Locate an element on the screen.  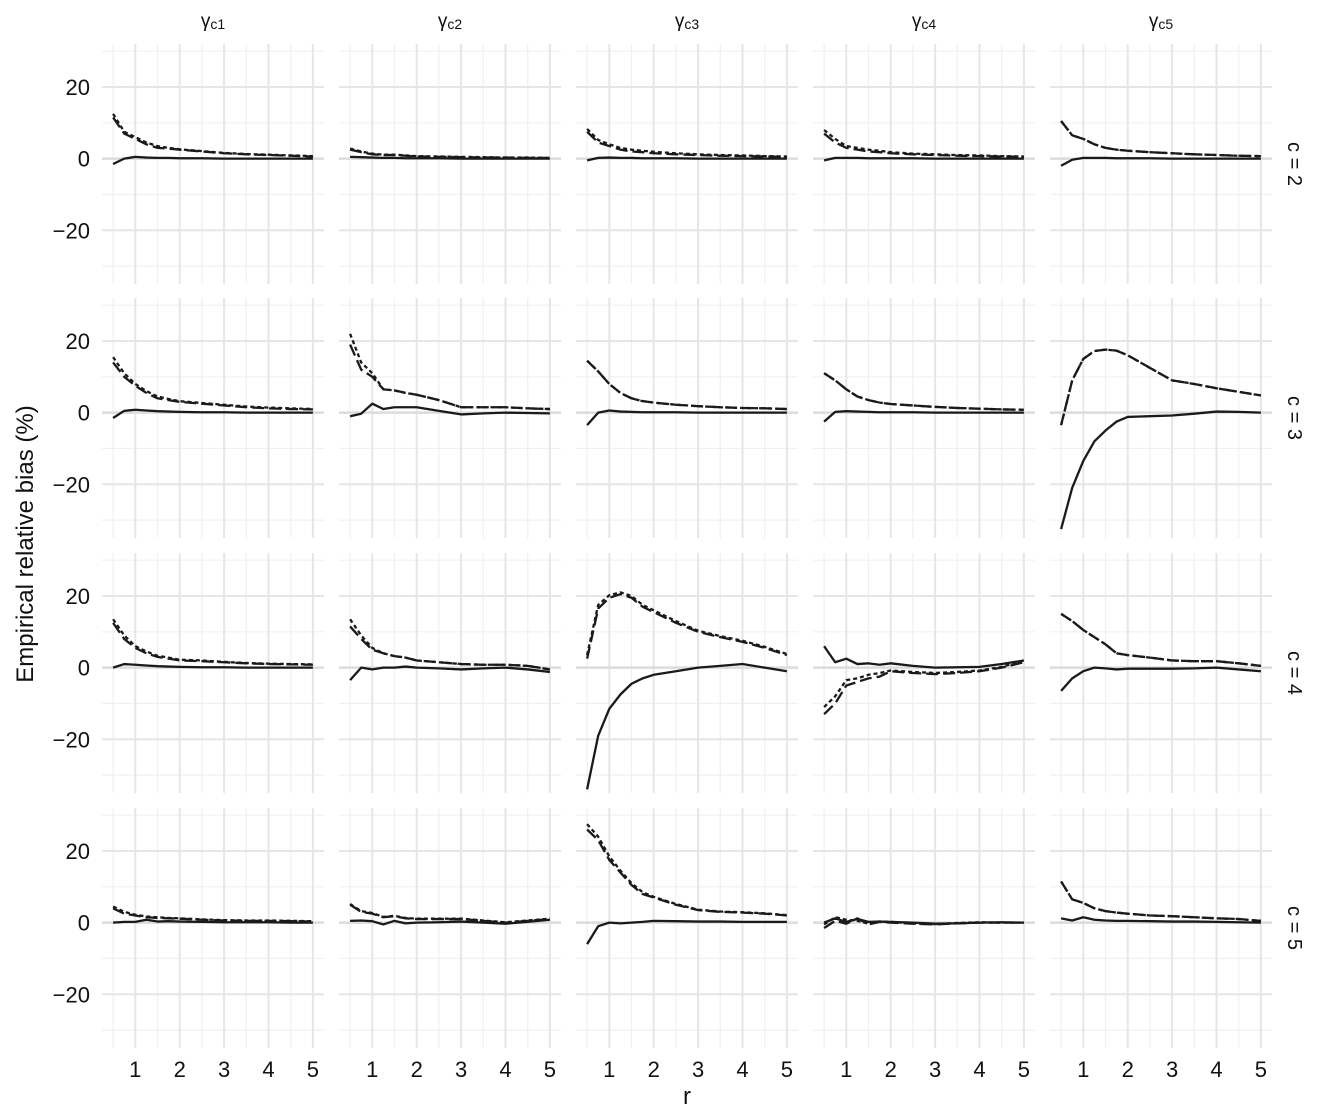
panel-r1-c1 is located at coordinates (213, 164).